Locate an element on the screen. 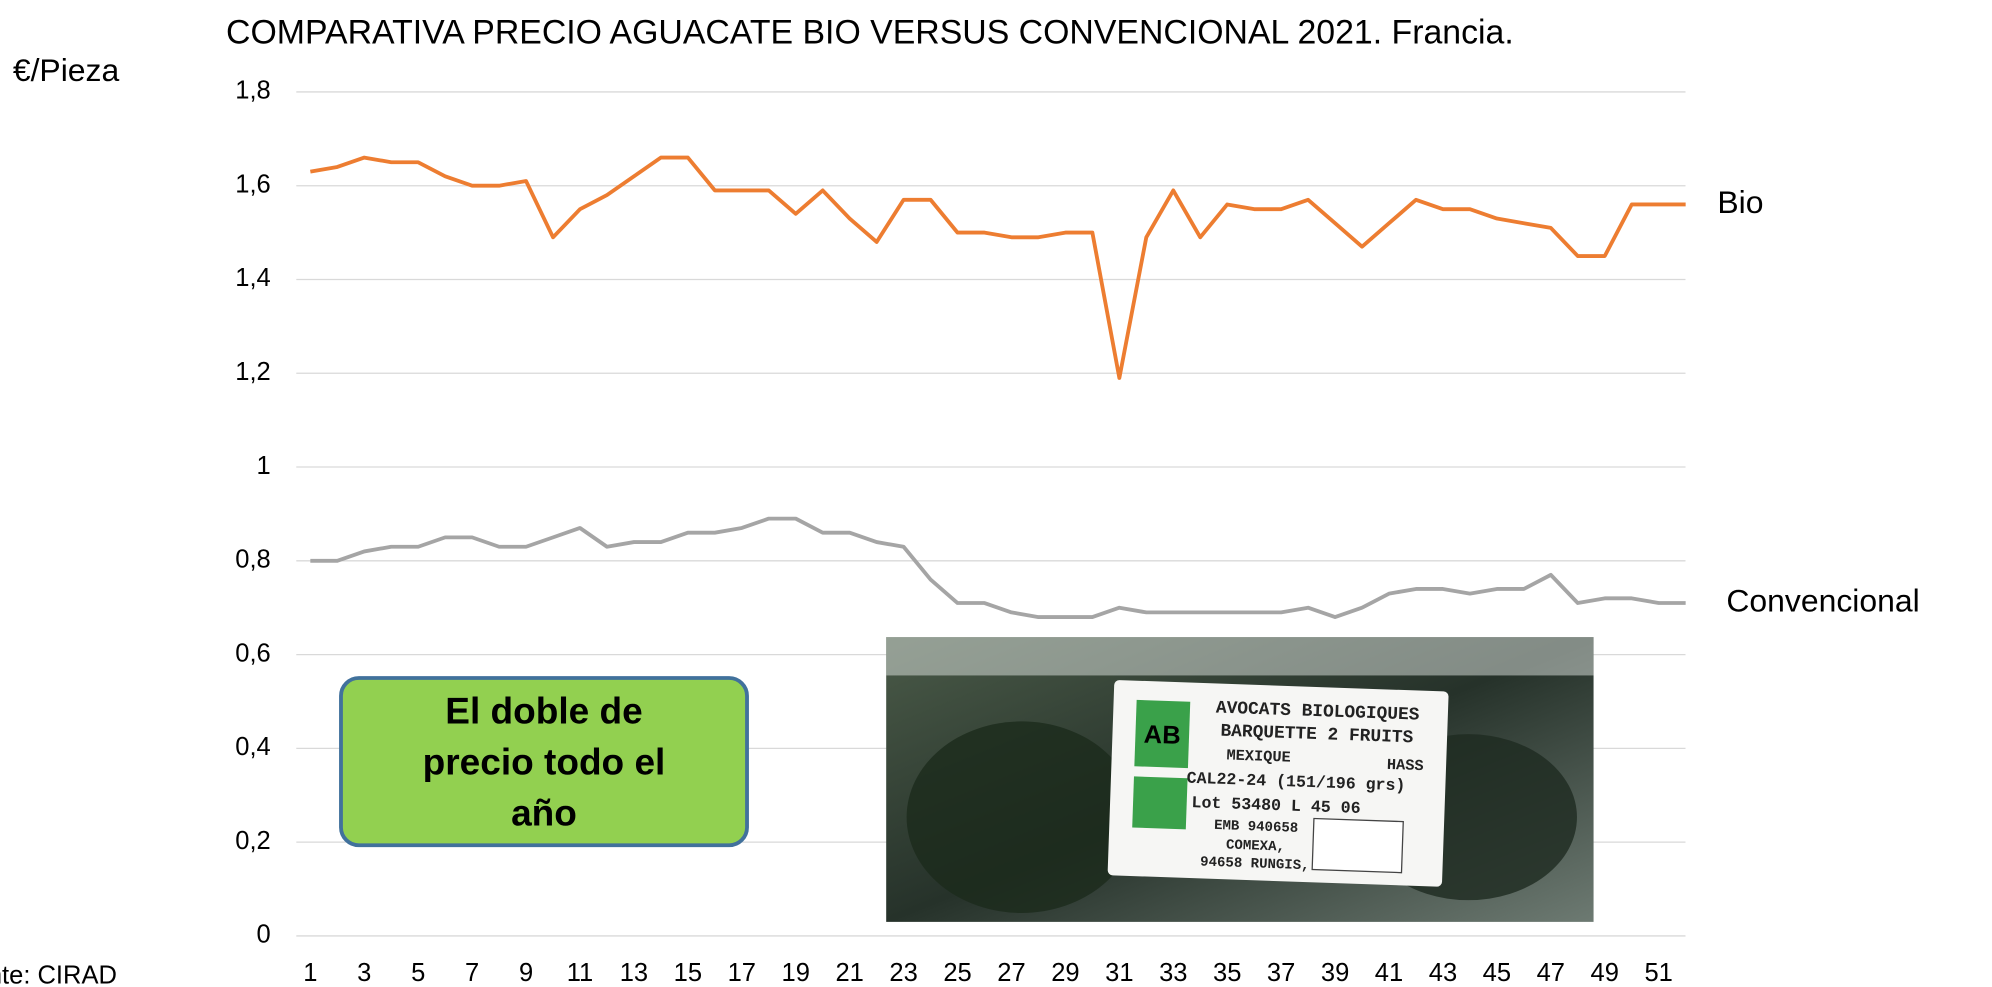  annotation-shape is located at coordinates (544, 762).